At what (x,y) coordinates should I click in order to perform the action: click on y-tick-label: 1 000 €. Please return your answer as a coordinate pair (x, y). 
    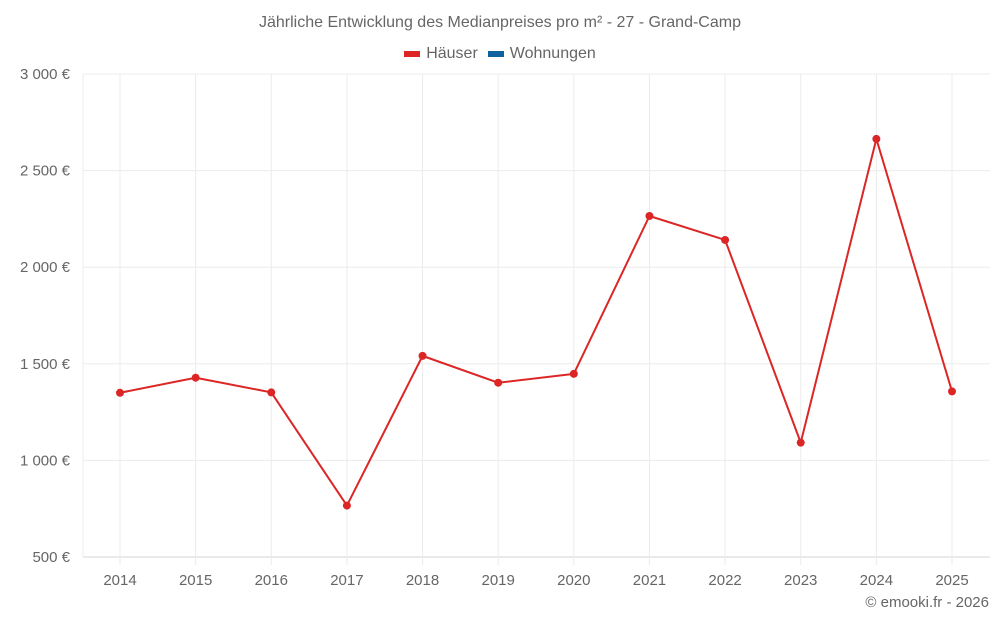
    Looking at the image, I should click on (45, 460).